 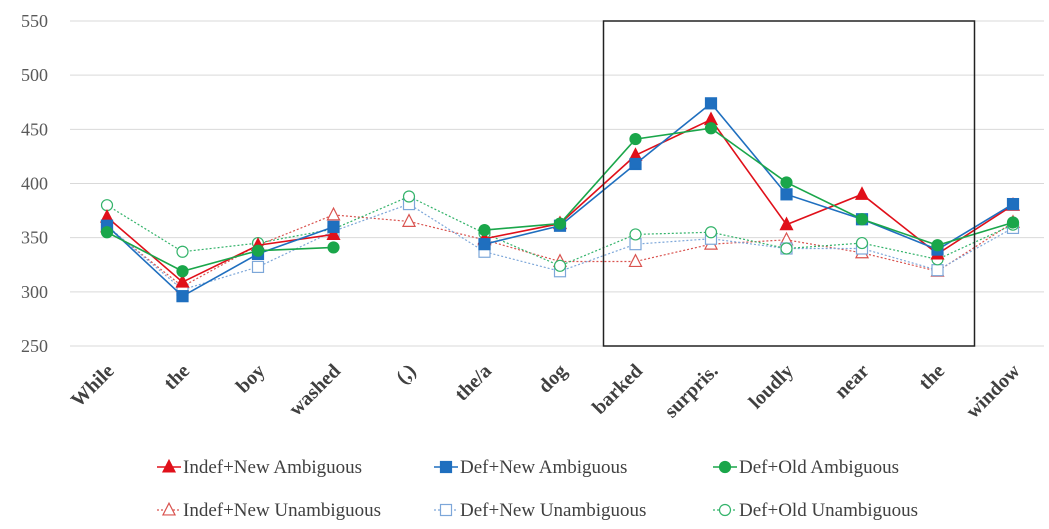 I want to click on x-tick-label: While, so click(x=93, y=386).